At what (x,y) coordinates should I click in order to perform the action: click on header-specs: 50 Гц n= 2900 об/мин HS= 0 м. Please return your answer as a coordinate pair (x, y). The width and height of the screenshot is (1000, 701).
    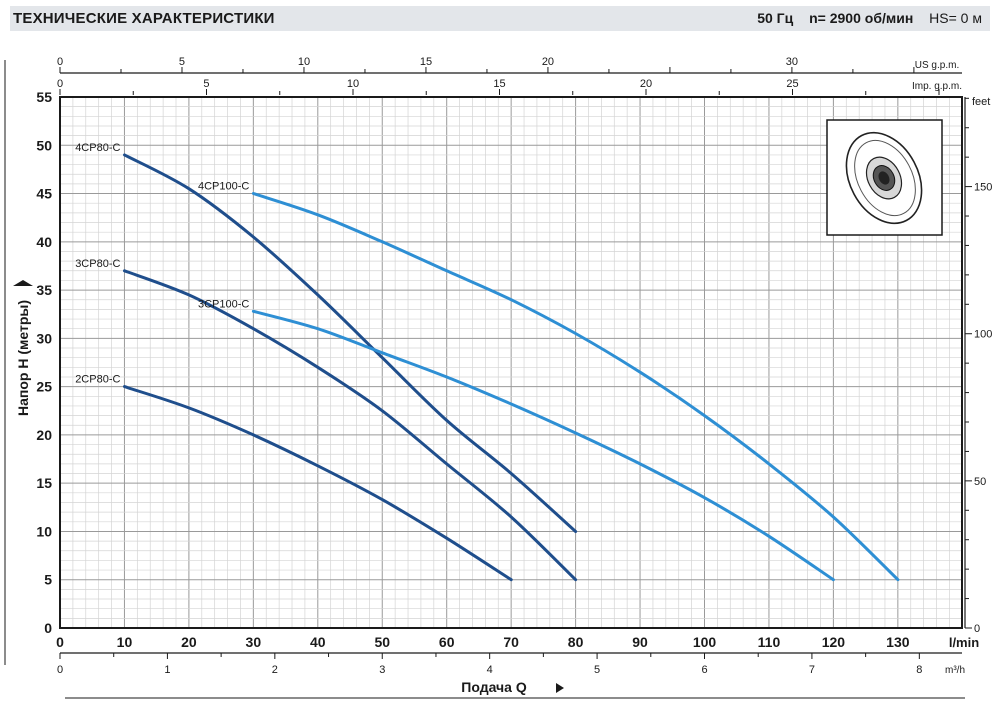
    Looking at the image, I should click on (869, 18).